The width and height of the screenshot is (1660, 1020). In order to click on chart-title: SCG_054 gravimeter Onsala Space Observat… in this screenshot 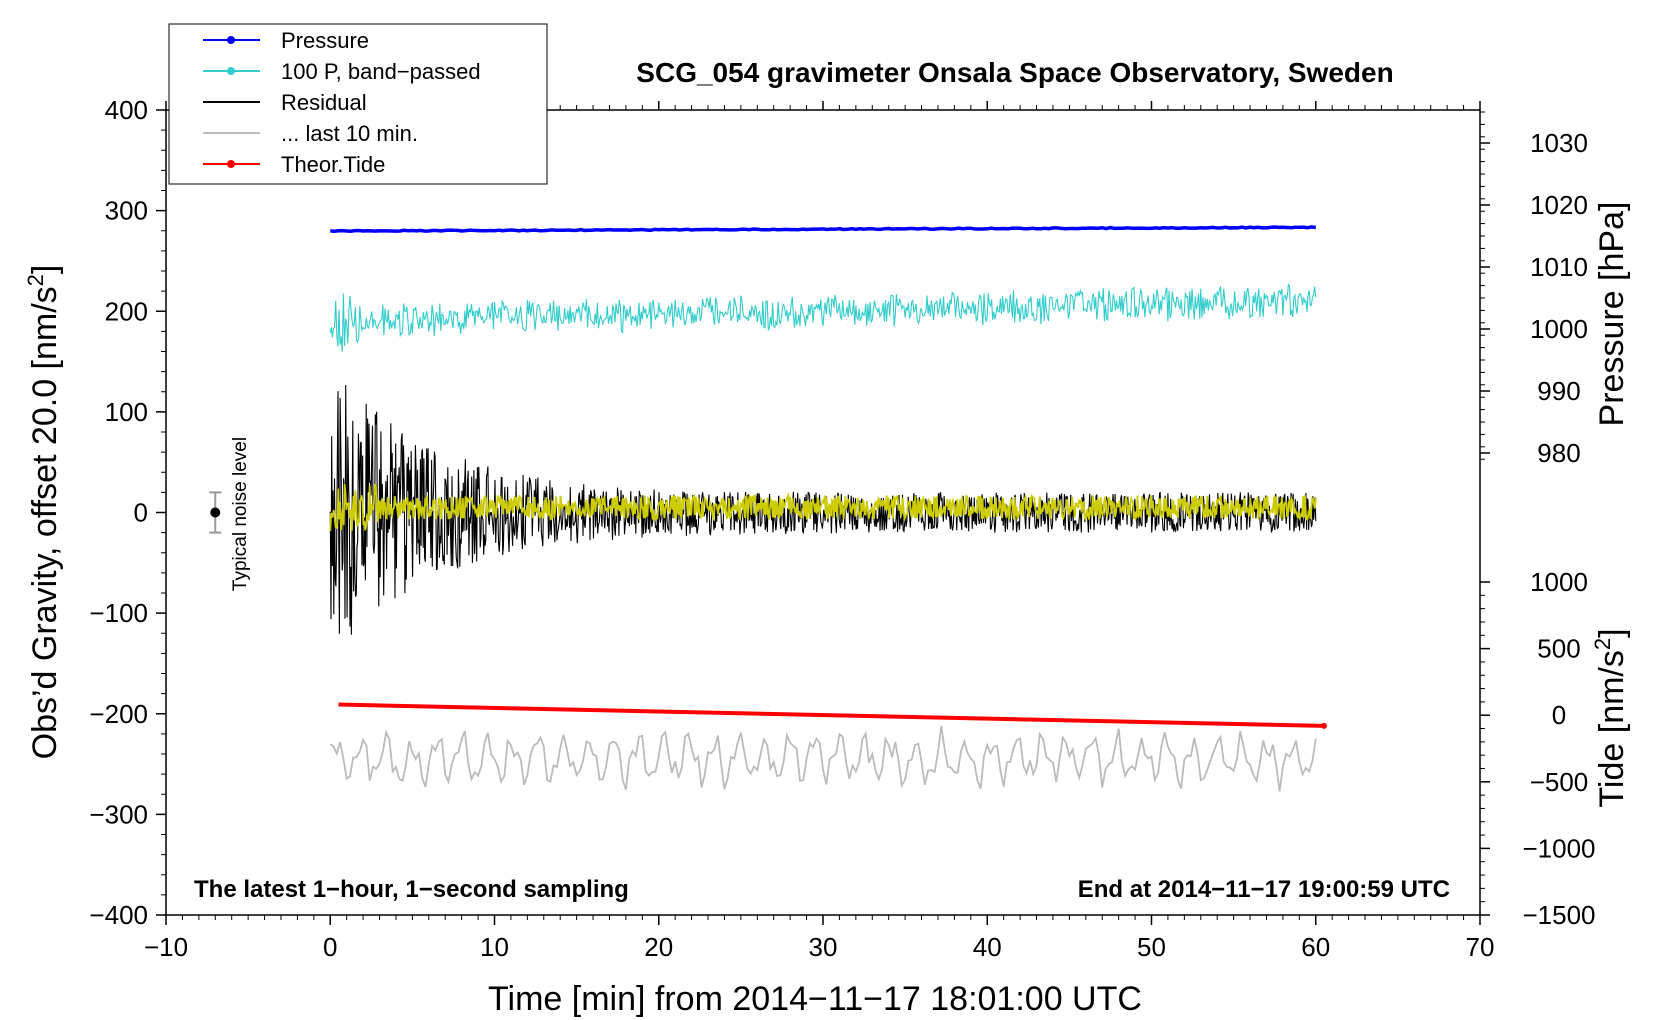, I will do `click(1014, 72)`.